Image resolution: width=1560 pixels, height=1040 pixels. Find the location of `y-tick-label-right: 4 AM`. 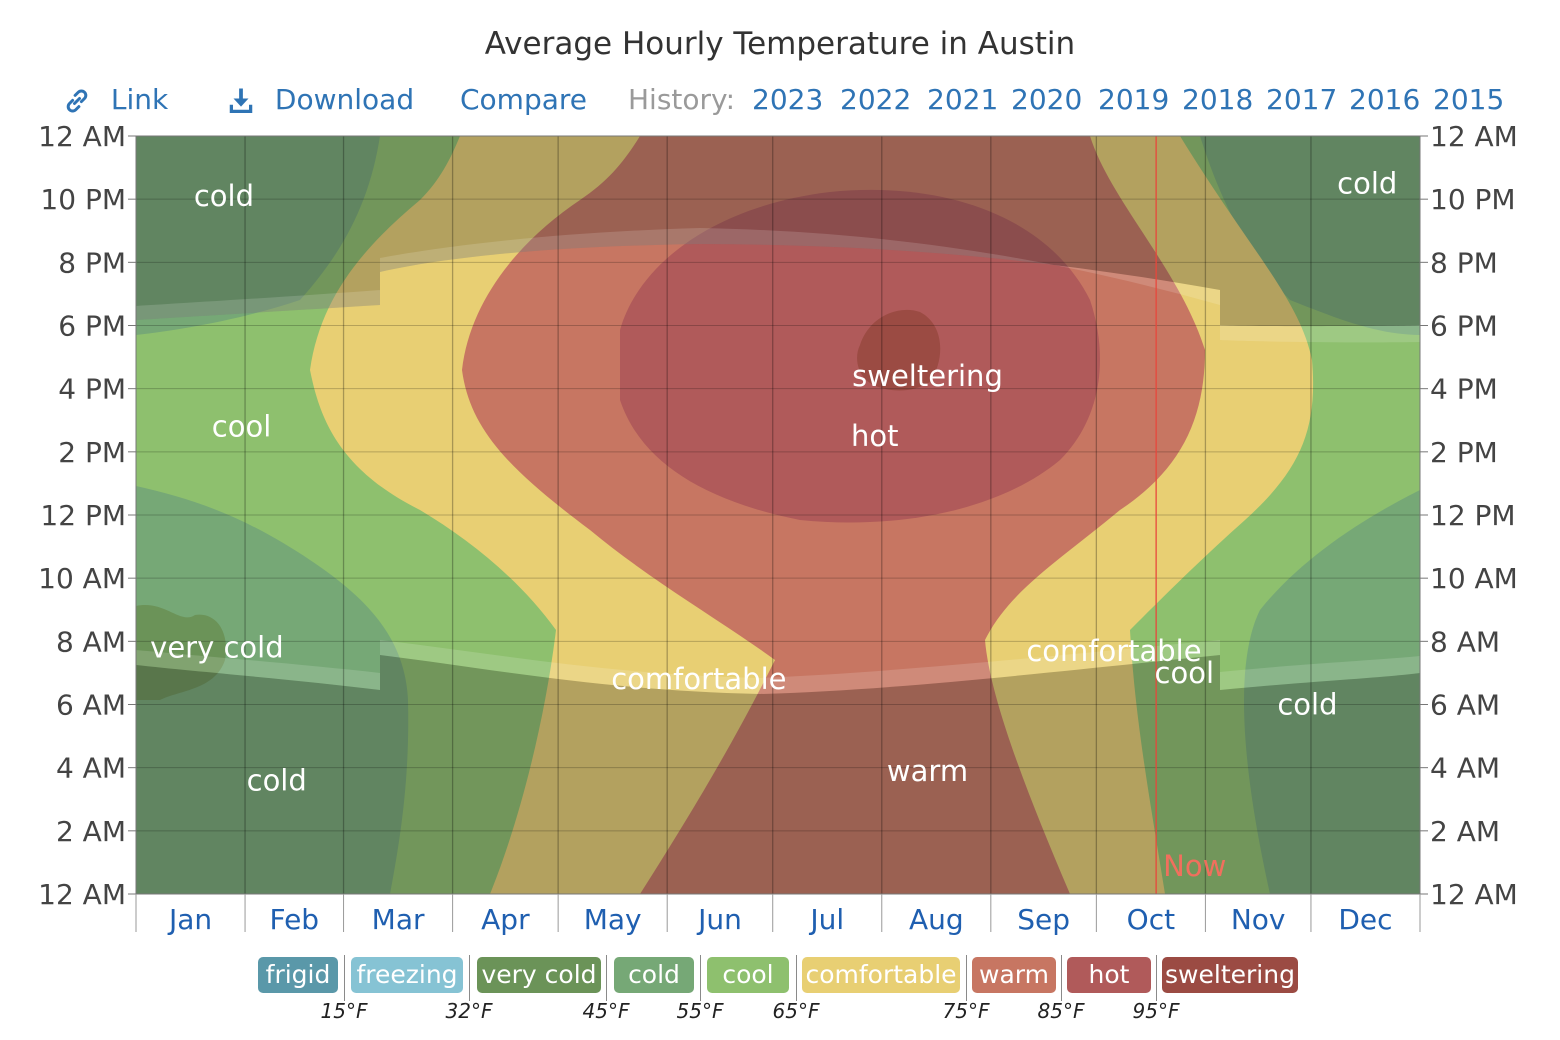

y-tick-label-right: 4 AM is located at coordinates (1465, 768).